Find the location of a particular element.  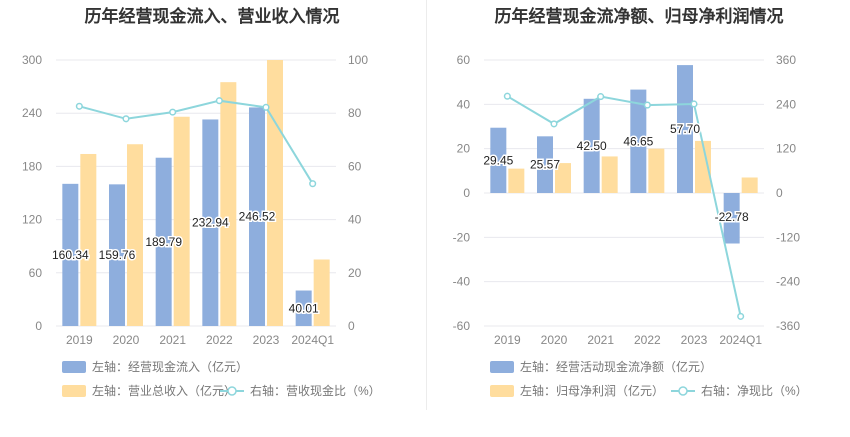

legend-label: 左轴：营业总收入（亿元） is located at coordinates (164, 390).